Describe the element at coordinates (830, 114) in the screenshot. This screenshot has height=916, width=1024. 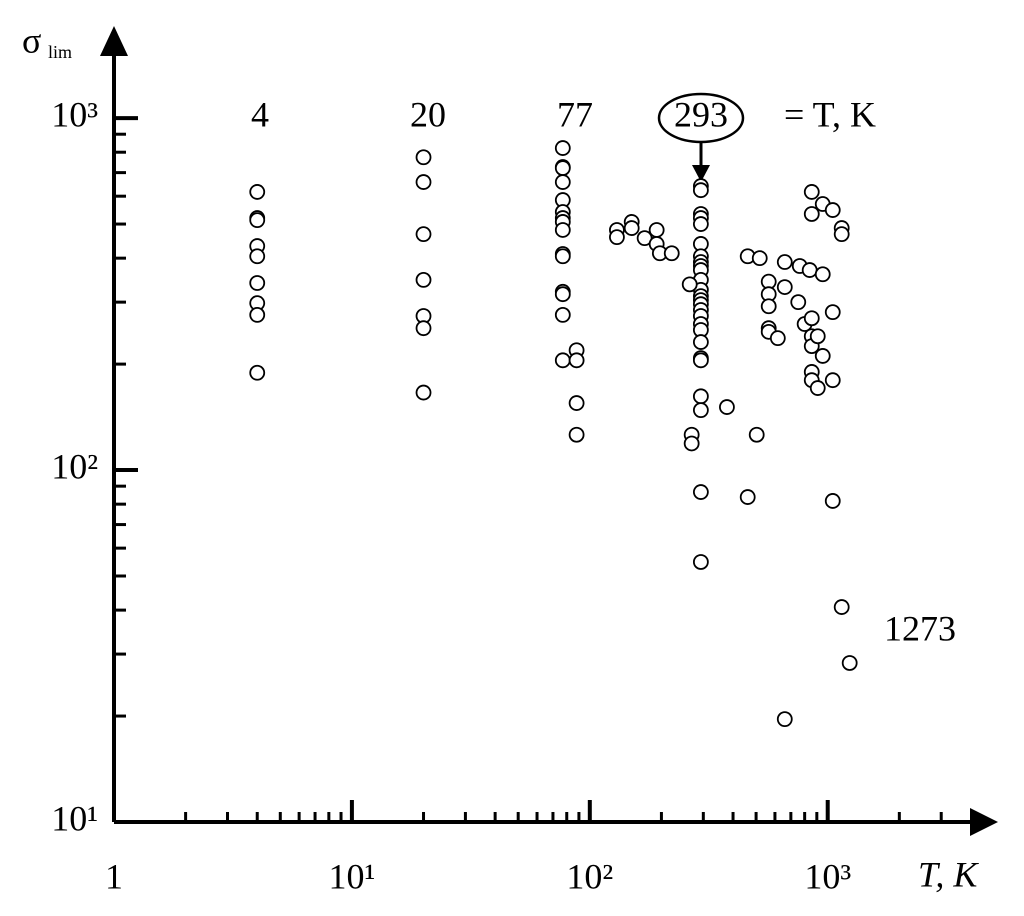
I see `annotation: = T, K` at that location.